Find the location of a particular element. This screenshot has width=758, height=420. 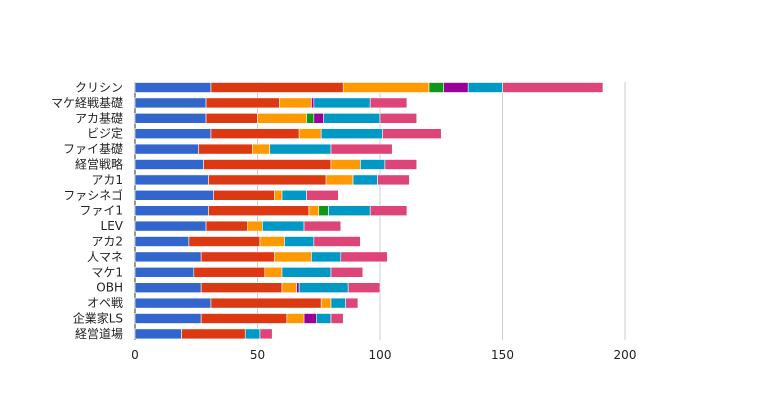

category-label: OBH is located at coordinates (109, 288).